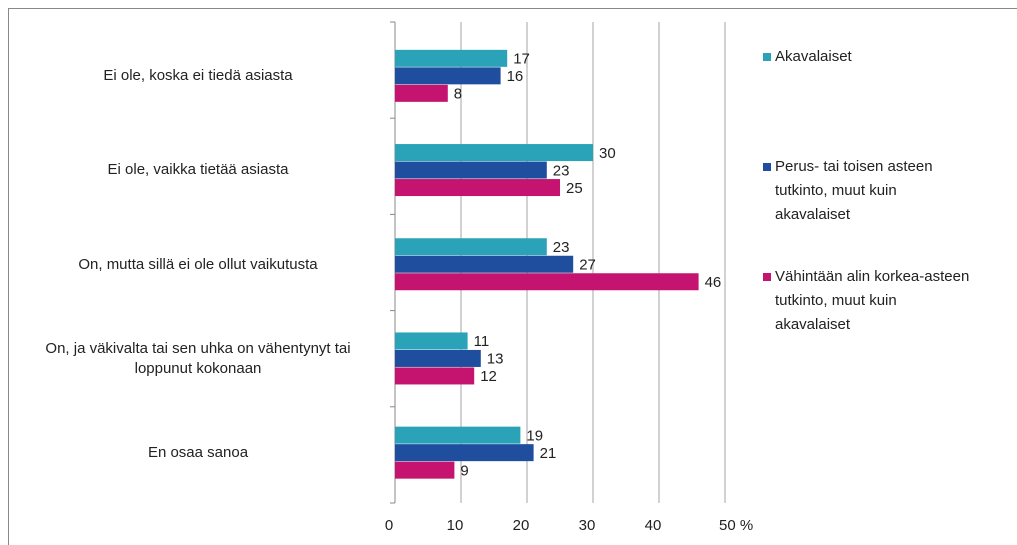  I want to click on y-tick-label: En osaa sanoa, so click(198, 452).